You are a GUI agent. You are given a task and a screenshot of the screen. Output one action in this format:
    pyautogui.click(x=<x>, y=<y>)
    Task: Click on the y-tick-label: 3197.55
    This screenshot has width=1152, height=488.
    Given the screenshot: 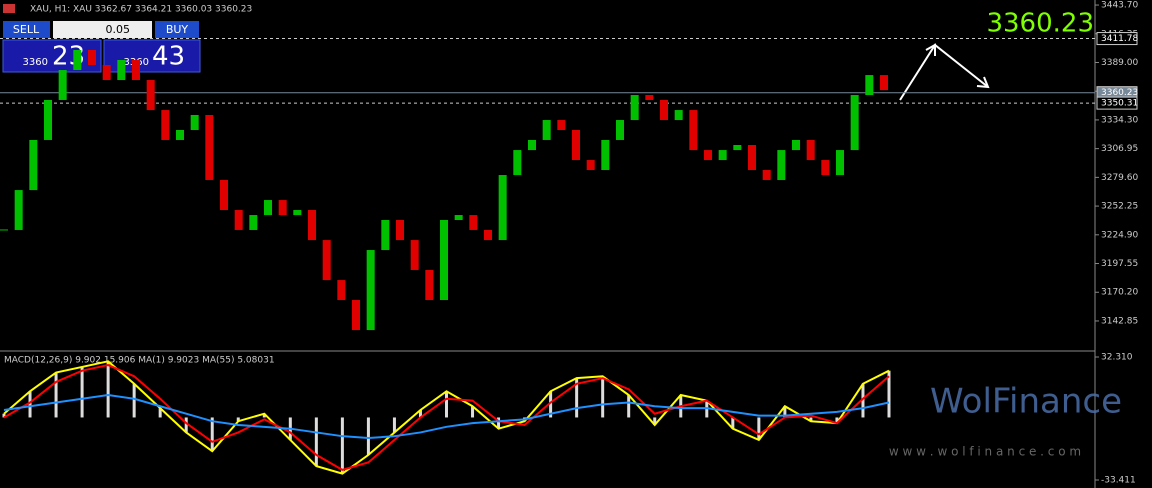 What is the action you would take?
    pyautogui.click(x=1119, y=264)
    